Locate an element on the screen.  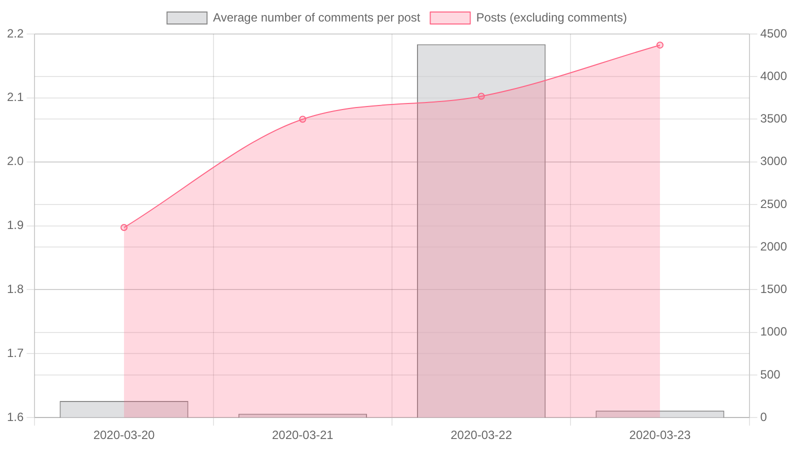
y2-tick-label: 4500 is located at coordinates (774, 33).